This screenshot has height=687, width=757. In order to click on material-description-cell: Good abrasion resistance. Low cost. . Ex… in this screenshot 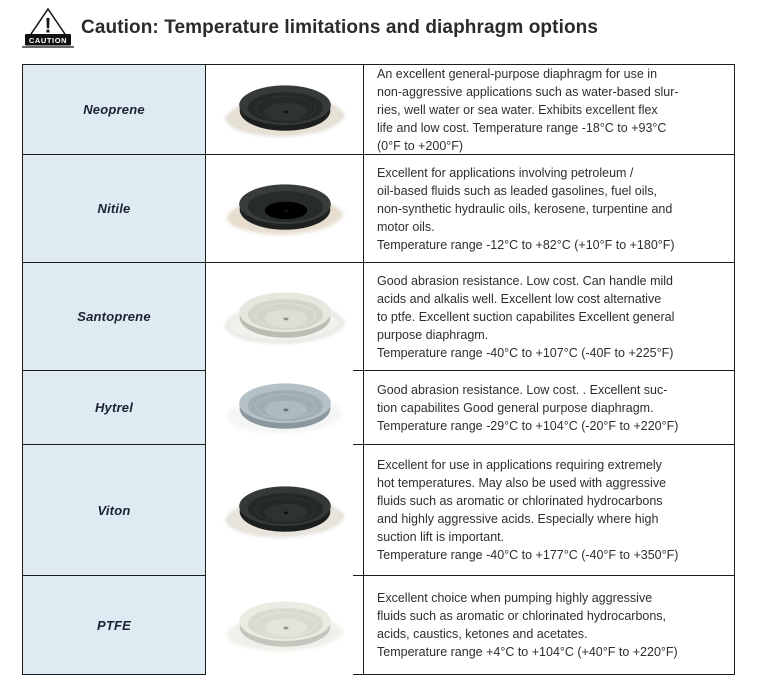, I will do `click(544, 408)`.